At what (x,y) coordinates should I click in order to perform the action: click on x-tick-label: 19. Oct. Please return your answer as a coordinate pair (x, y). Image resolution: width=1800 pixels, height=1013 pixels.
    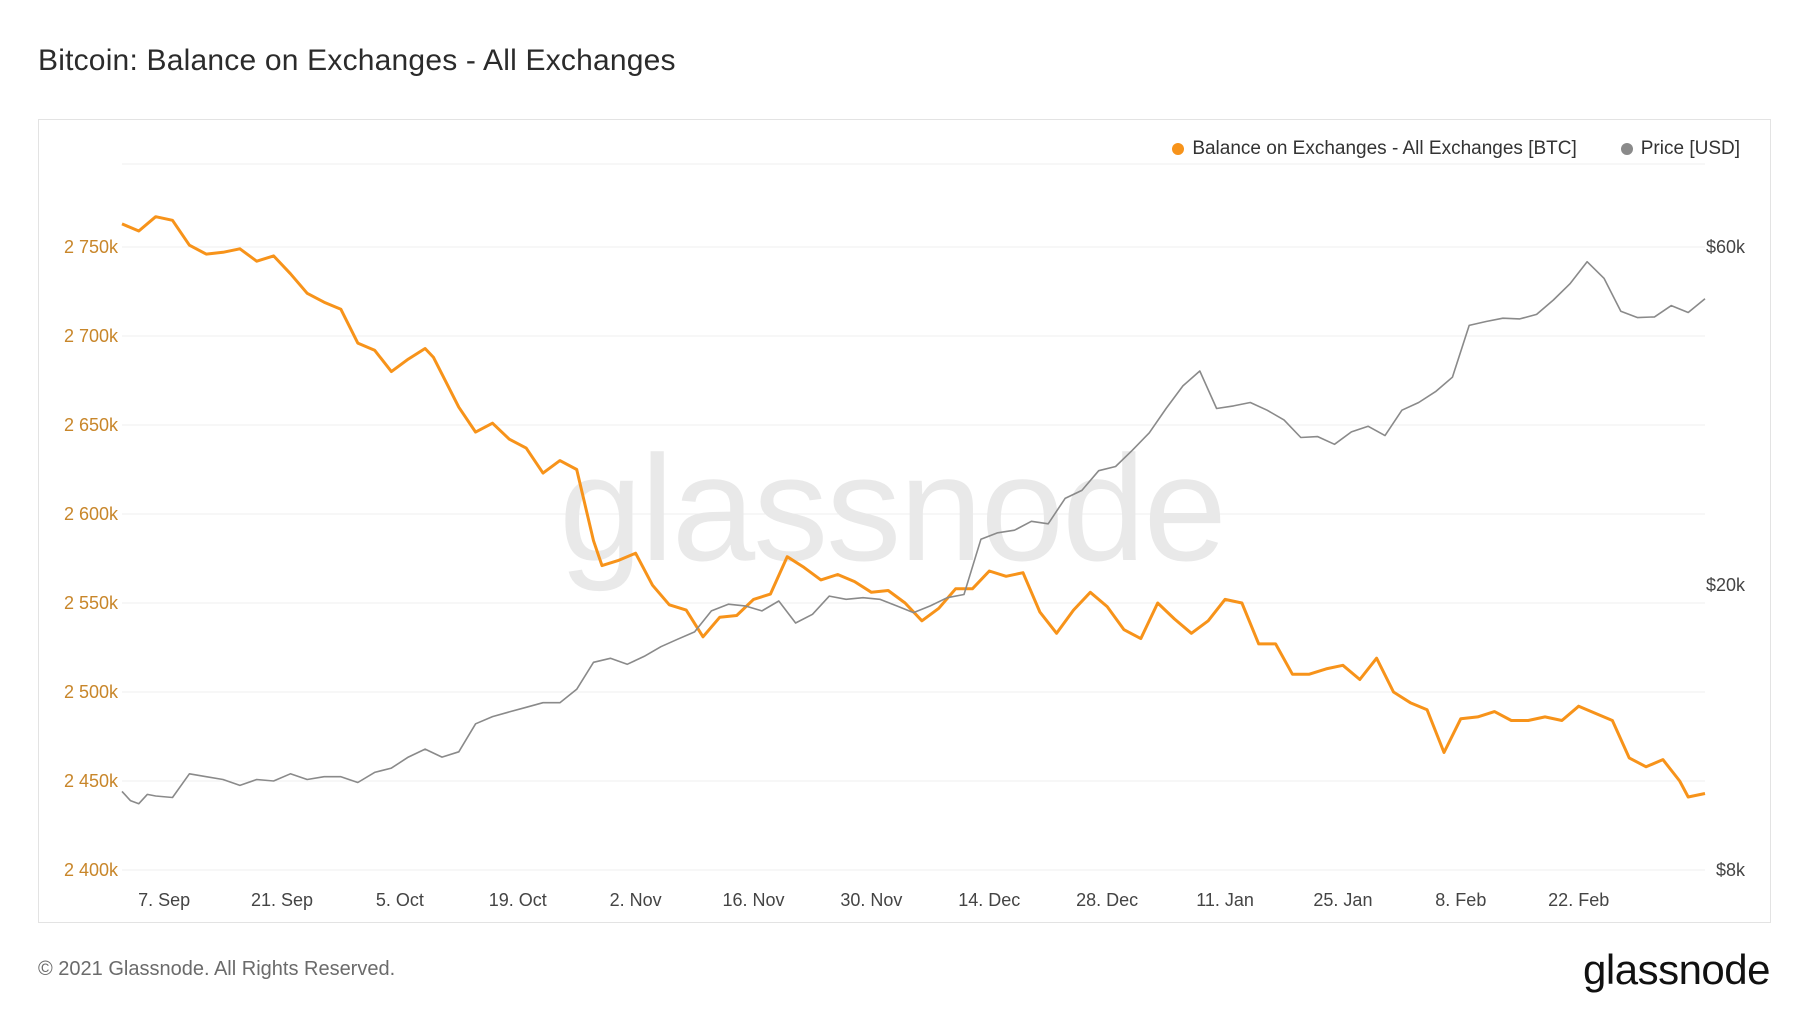
    Looking at the image, I should click on (518, 900).